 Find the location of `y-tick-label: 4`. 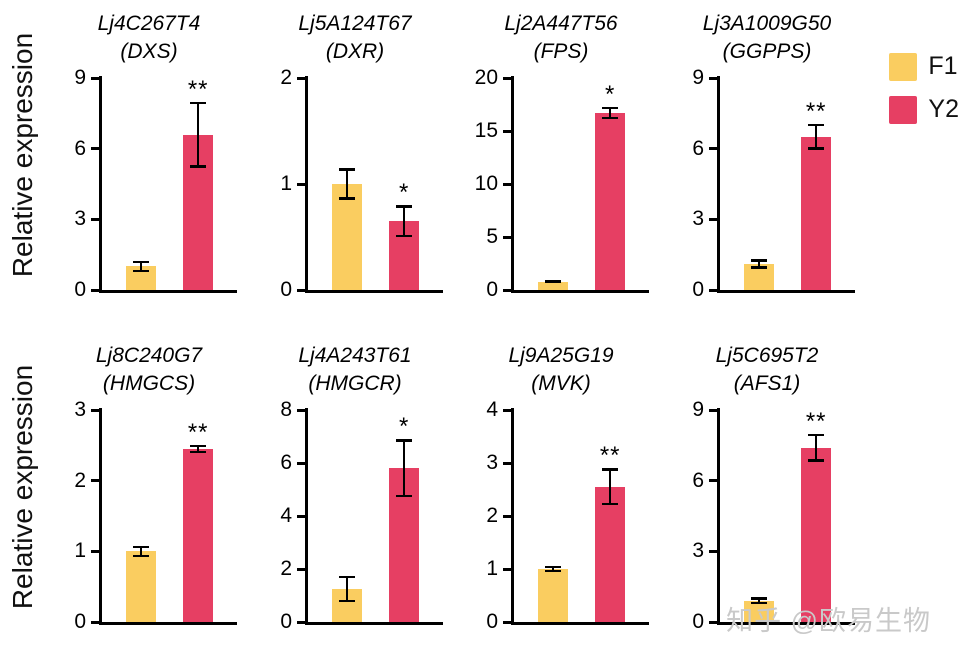

y-tick-label: 4 is located at coordinates (492, 409).